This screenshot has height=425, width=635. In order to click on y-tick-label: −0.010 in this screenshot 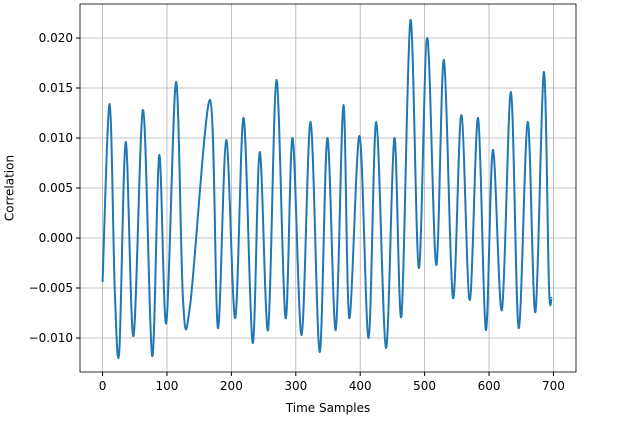, I will do `click(51, 338)`.